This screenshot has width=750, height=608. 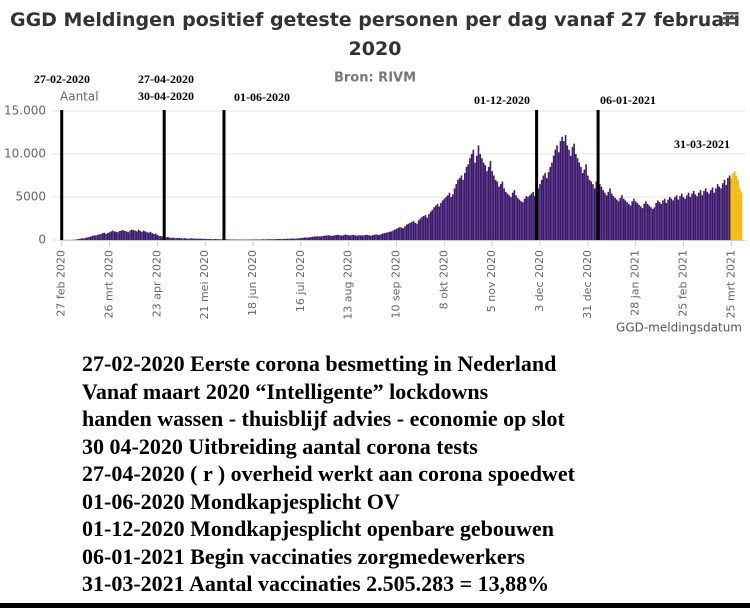 What do you see at coordinates (156, 283) in the screenshot?
I see `x-tick-label: 23 apr 2020` at bounding box center [156, 283].